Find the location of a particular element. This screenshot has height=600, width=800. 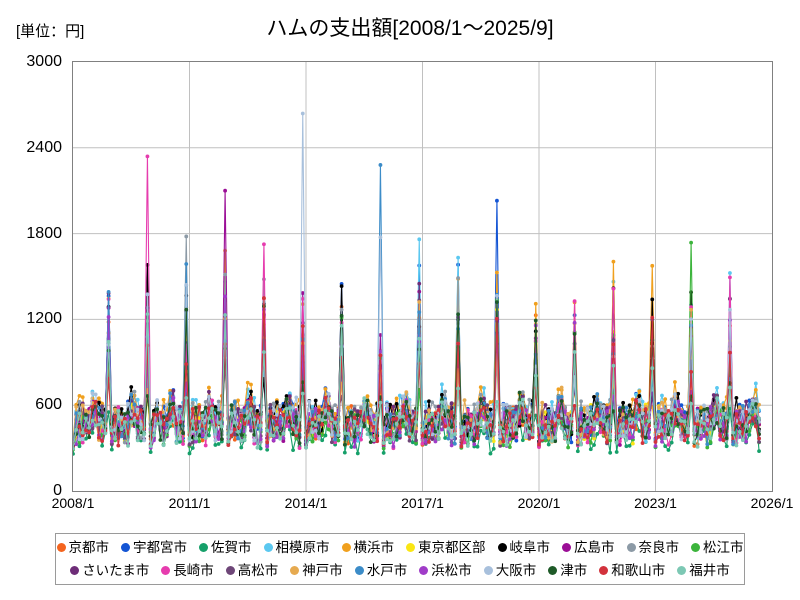

chart-title-text: ハムの支出額[2008/1～2025/9] is located at coordinates (410, 28).